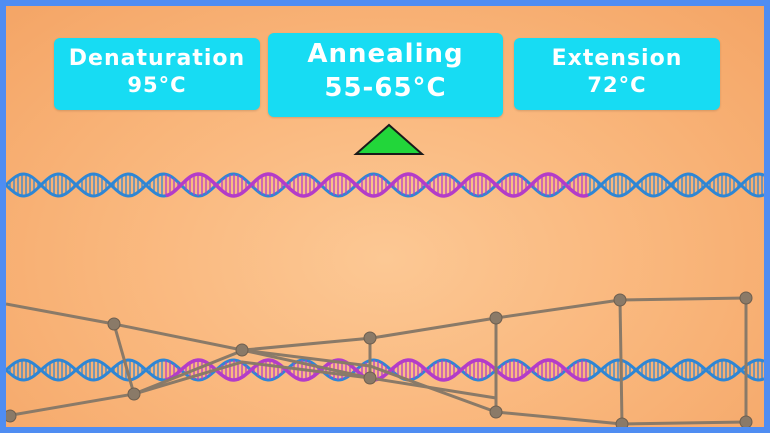  I want to click on extension-label: Extension, so click(617, 58).